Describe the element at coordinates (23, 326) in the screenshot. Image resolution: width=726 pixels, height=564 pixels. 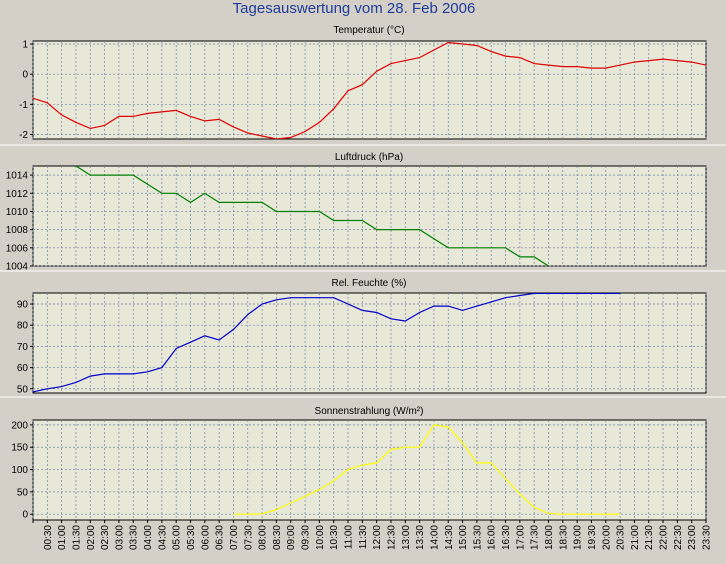
I see `y-tick-label: 80` at that location.